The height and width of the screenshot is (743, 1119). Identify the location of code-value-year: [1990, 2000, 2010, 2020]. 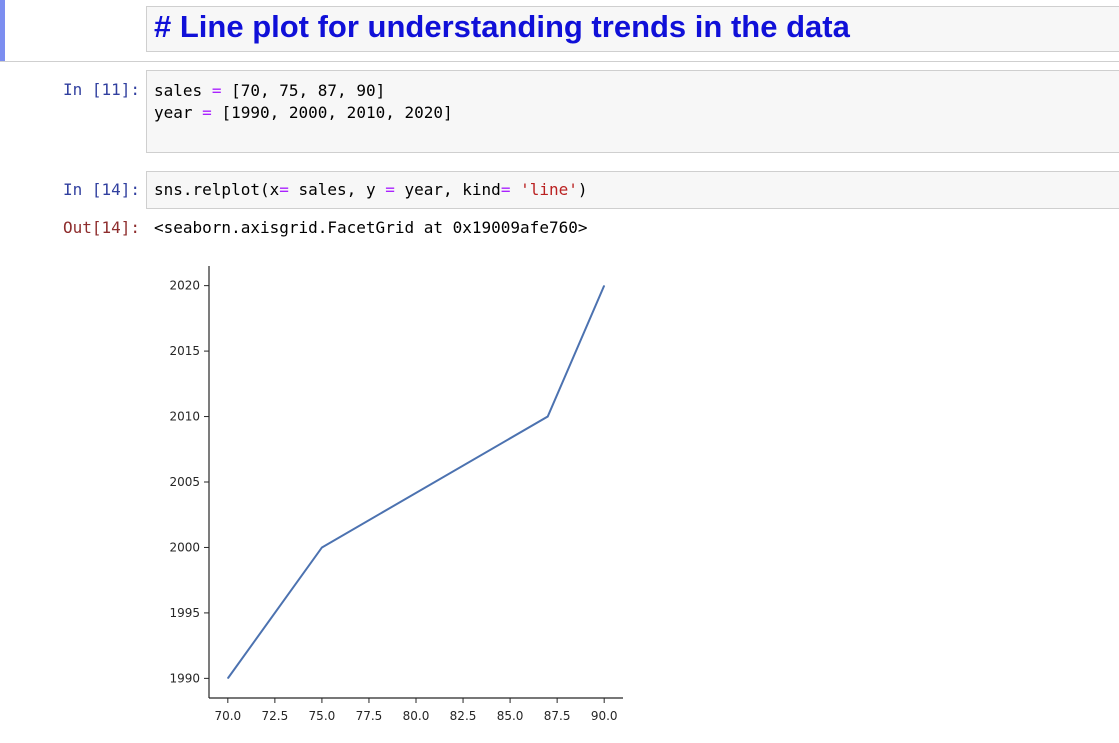
(337, 112).